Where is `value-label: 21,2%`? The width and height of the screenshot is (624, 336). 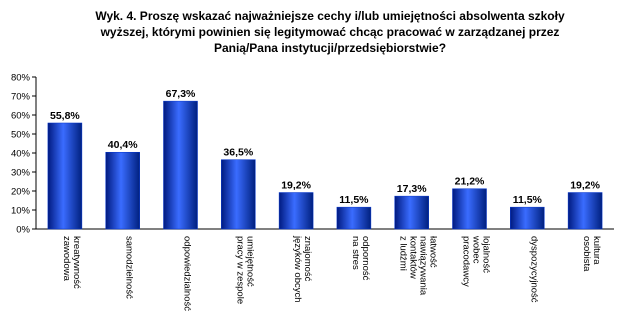
value-label: 21,2% is located at coordinates (470, 182).